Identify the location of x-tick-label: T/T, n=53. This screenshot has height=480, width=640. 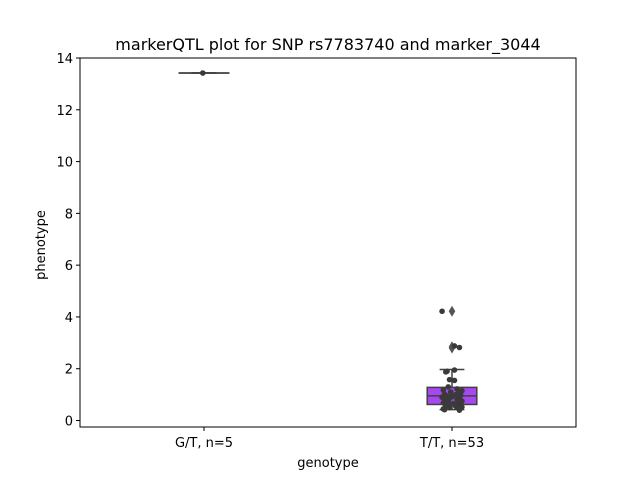
(451, 443).